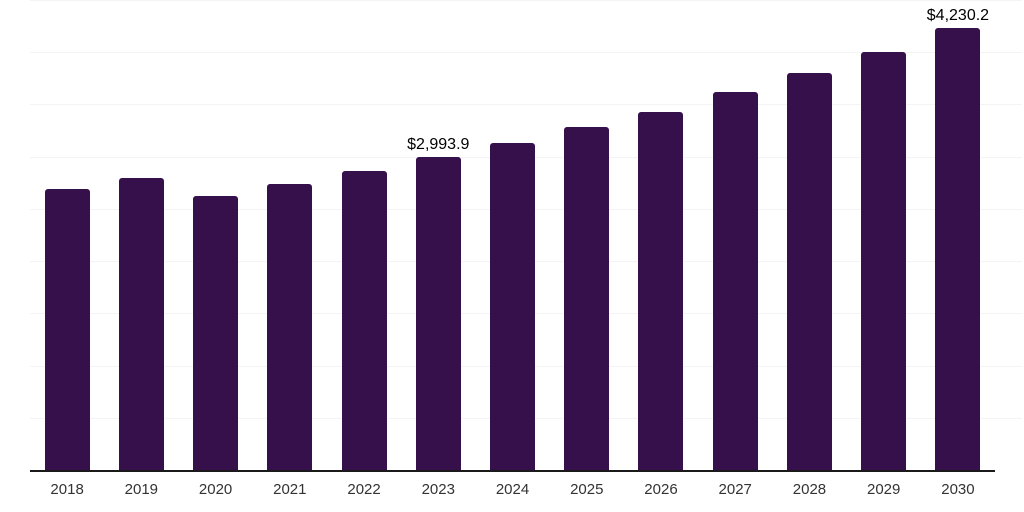  I want to click on bar-column: $2,993.9, so click(438, 235).